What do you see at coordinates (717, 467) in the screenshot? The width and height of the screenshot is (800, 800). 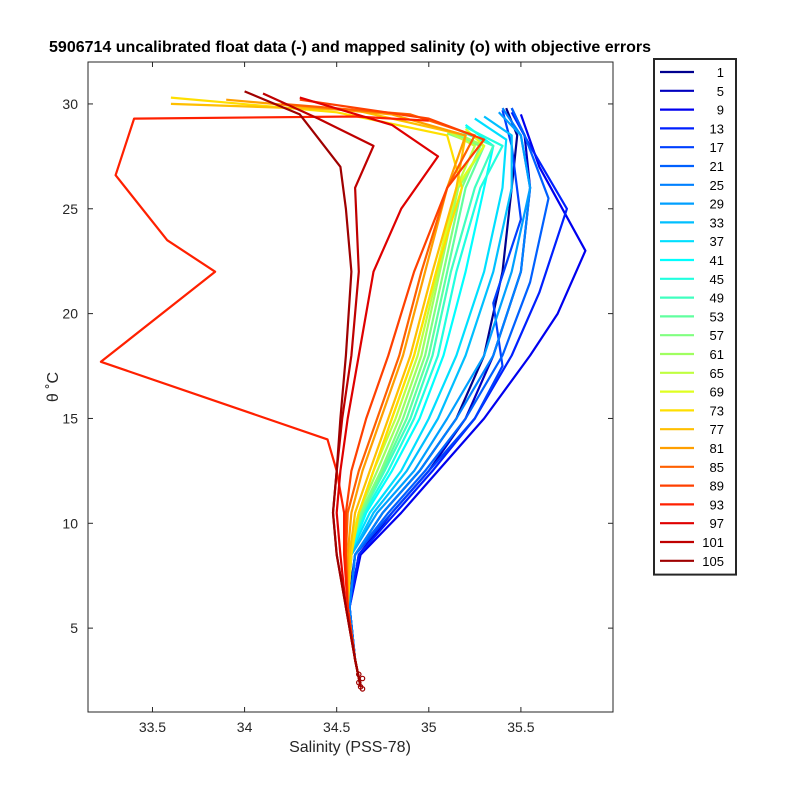 I see `legend-label-85: 85` at bounding box center [717, 467].